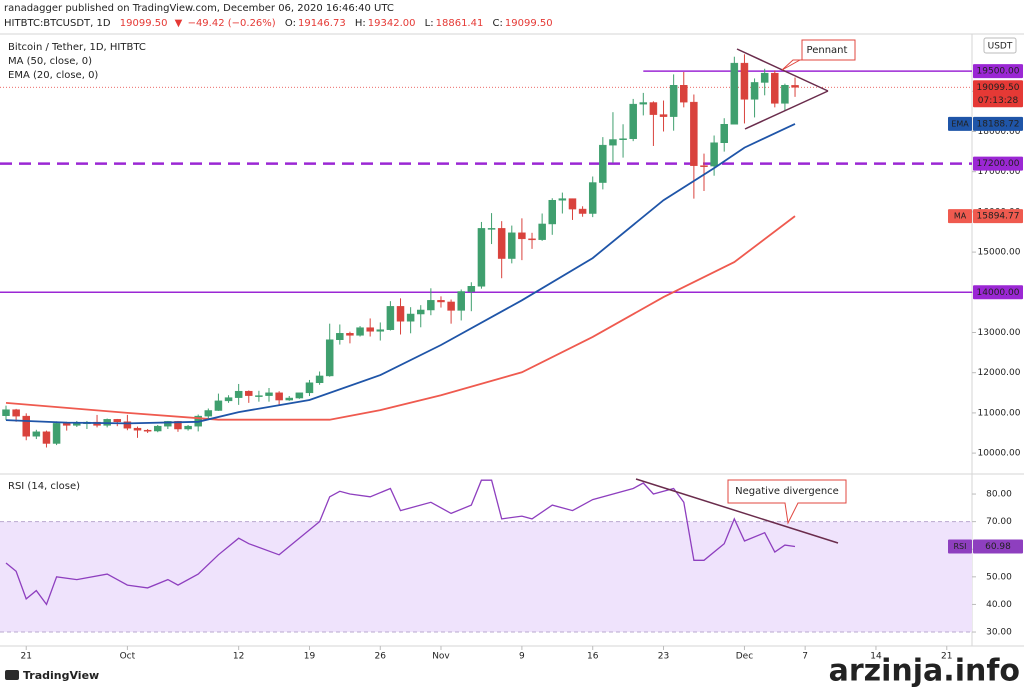 The width and height of the screenshot is (1024, 687). I want to click on y-tick-label: 18000.00, so click(999, 132).